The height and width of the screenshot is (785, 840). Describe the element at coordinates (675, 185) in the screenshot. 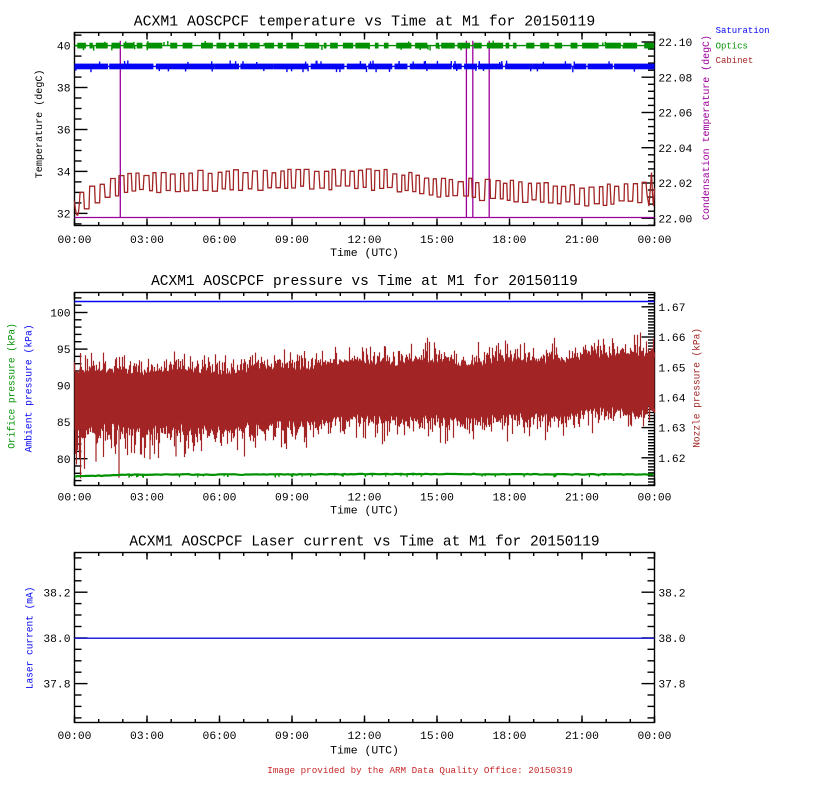

I see `svg-text: 22.02` at that location.